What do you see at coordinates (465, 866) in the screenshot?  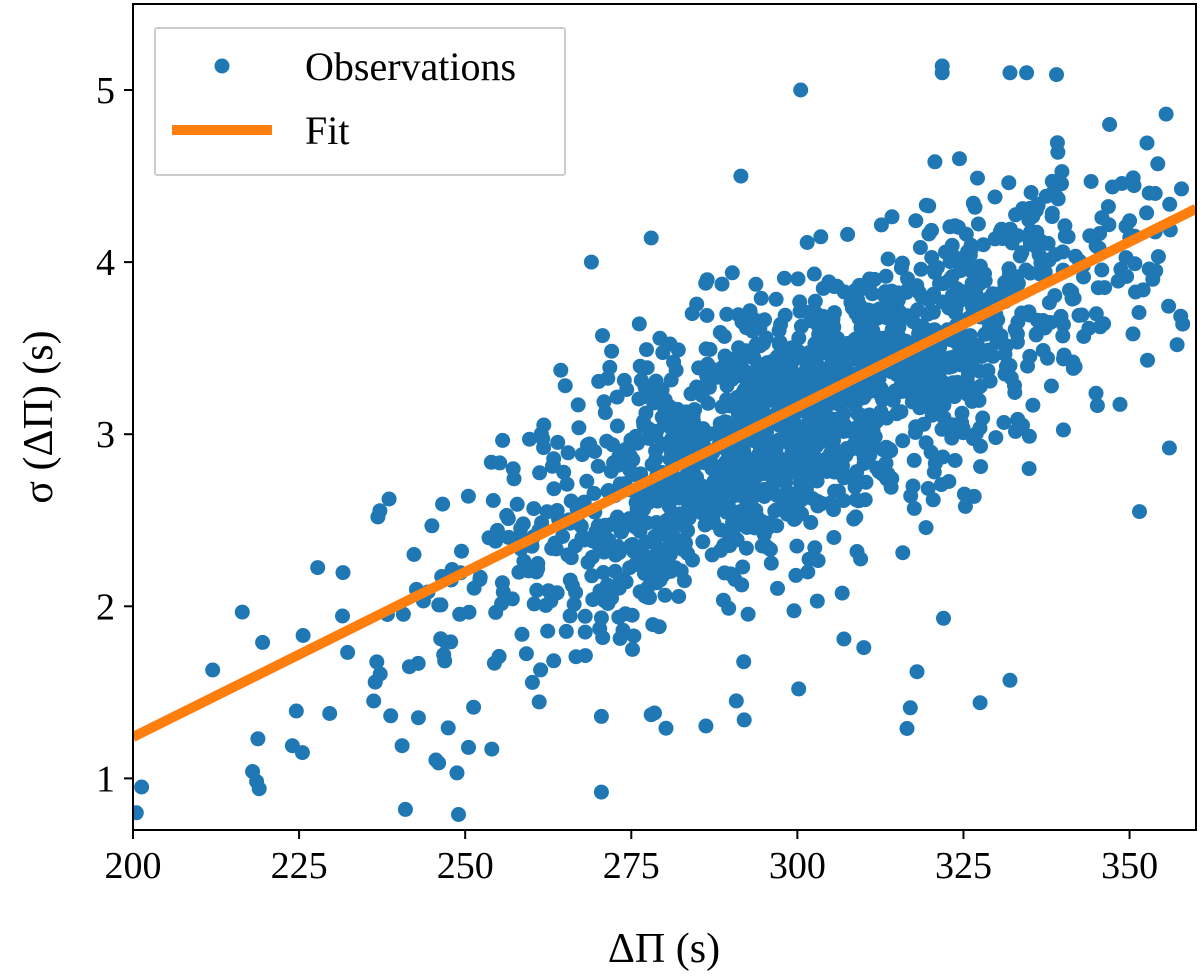 I see `x-tick-label: 250` at bounding box center [465, 866].